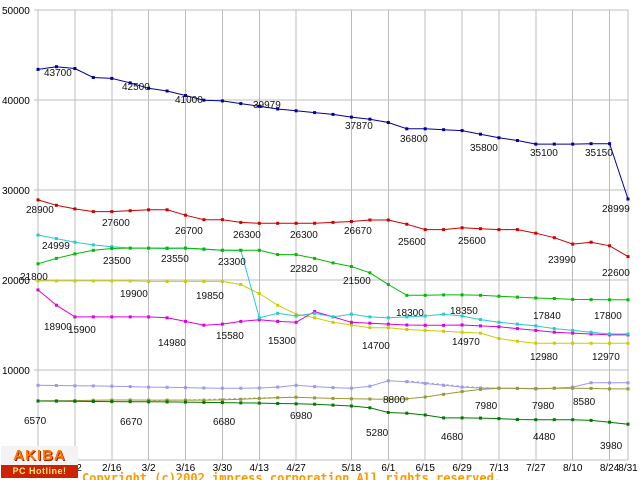 Image resolution: width=640 pixels, height=480 pixels. What do you see at coordinates (462, 468) in the screenshot?
I see `x-axis-label: 6/29` at bounding box center [462, 468].